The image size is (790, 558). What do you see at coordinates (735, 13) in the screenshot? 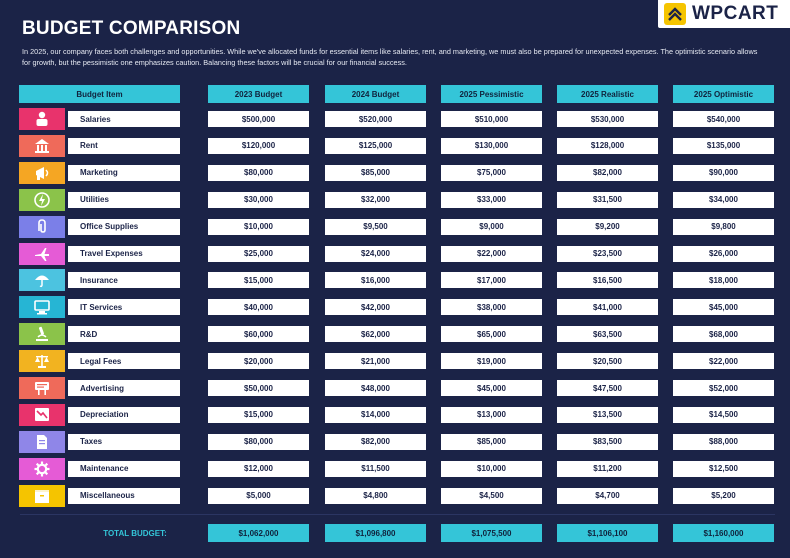
I see `logo-text: WPCART` at bounding box center [735, 13].